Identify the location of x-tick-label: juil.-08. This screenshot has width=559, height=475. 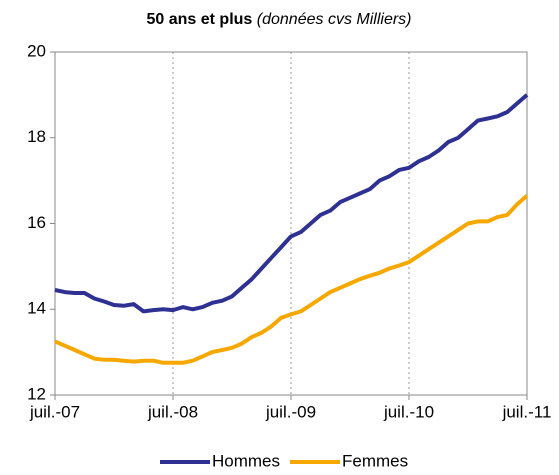
(172, 411).